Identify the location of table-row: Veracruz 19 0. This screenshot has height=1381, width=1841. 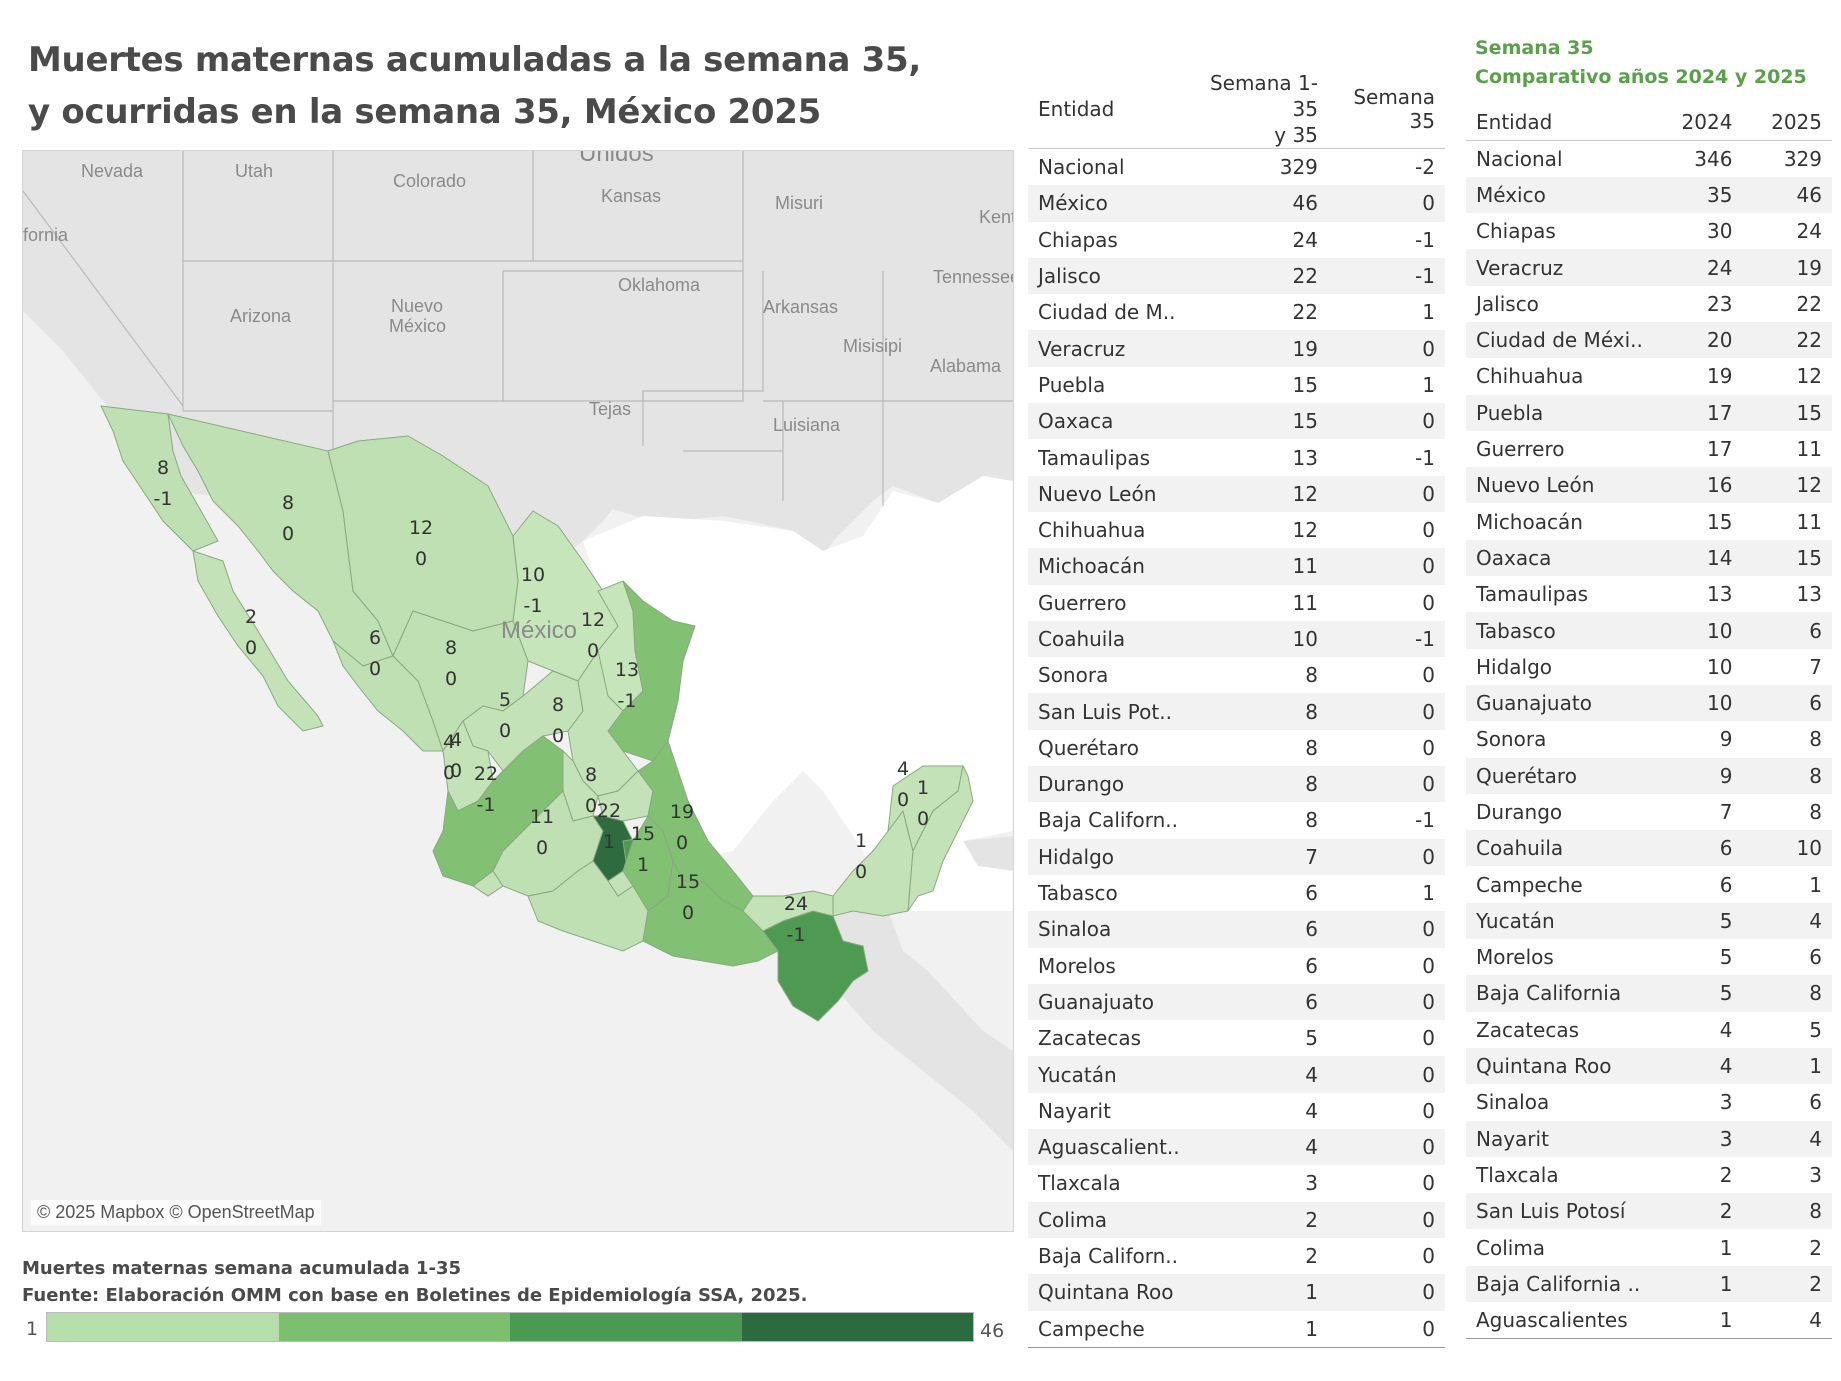
(1236, 348).